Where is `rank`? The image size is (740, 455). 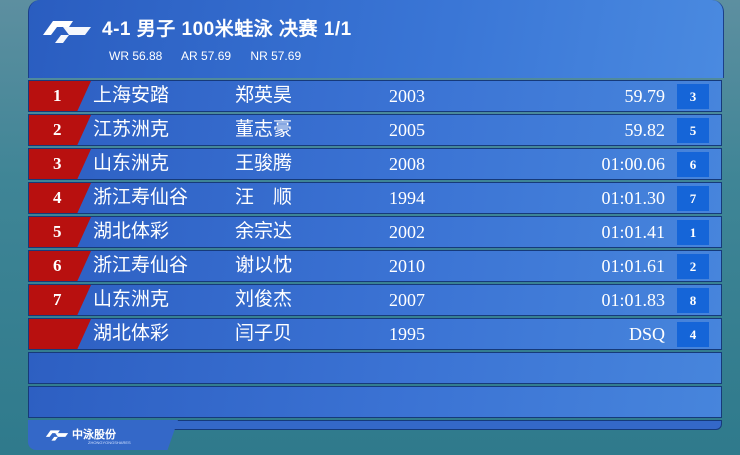 rank is located at coordinates (60, 334).